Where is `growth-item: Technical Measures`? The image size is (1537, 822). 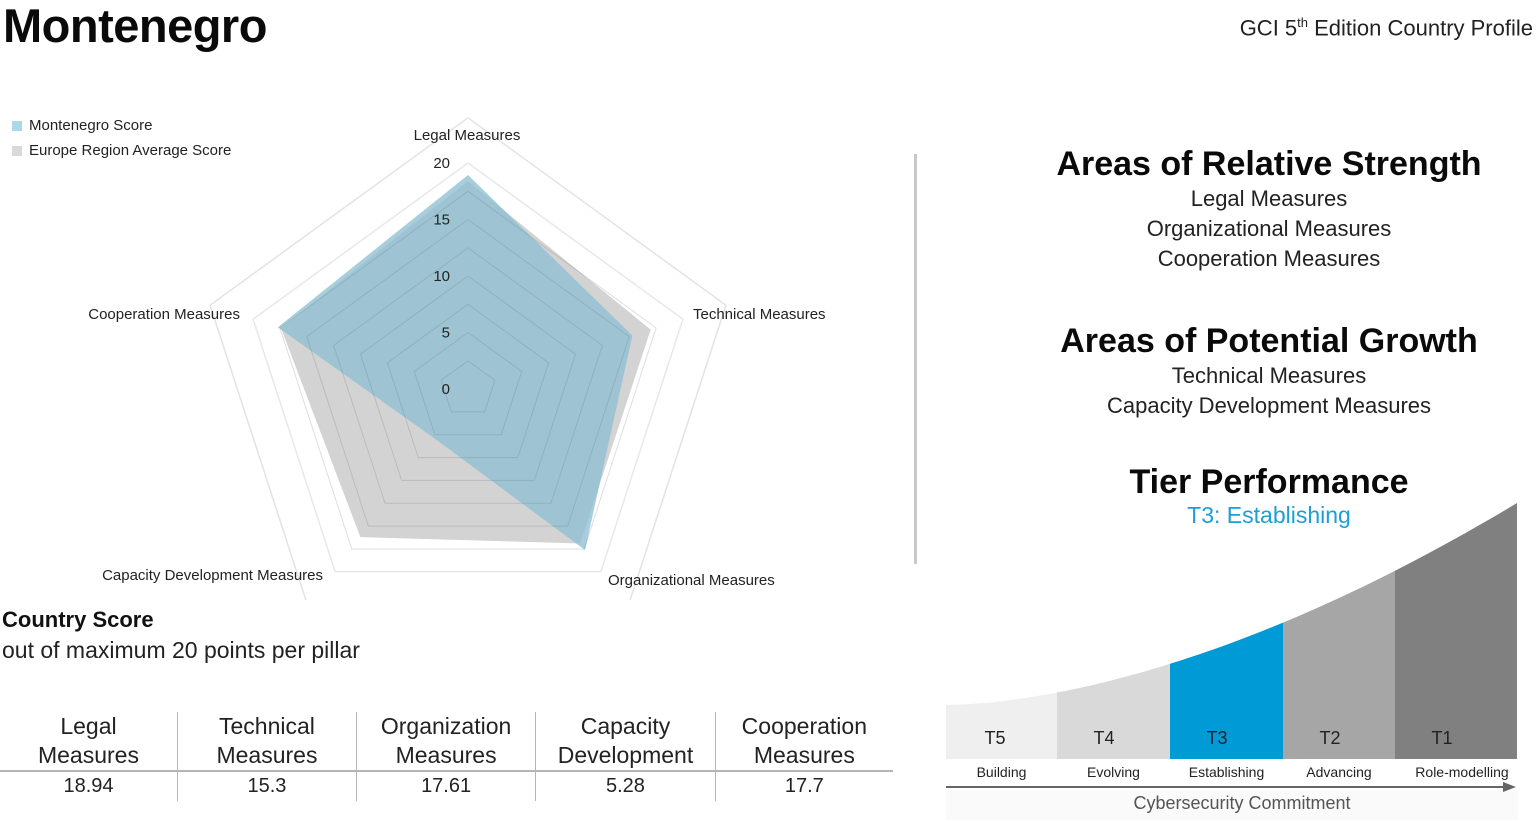
growth-item: Technical Measures is located at coordinates (1269, 375).